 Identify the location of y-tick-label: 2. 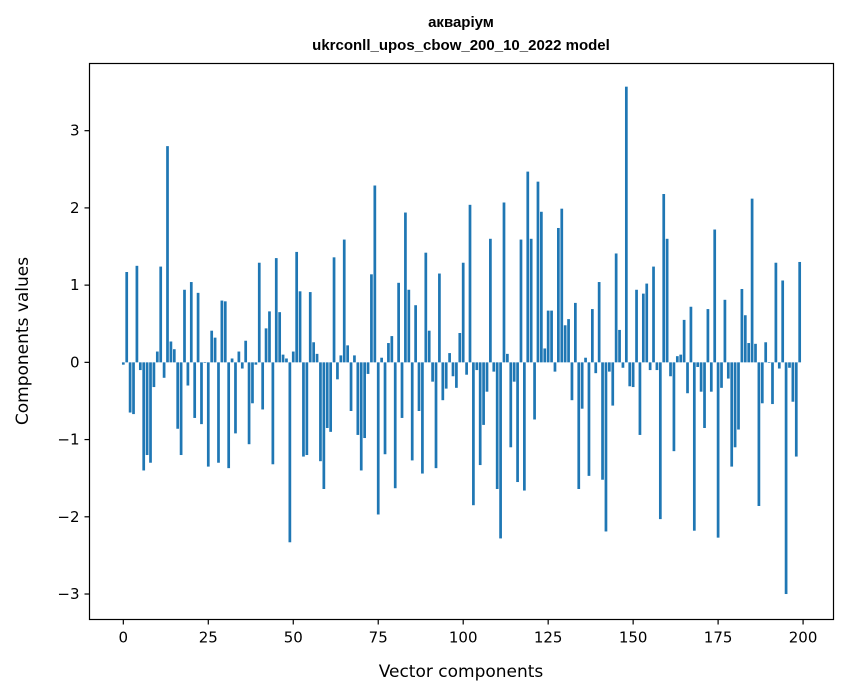
(75, 208).